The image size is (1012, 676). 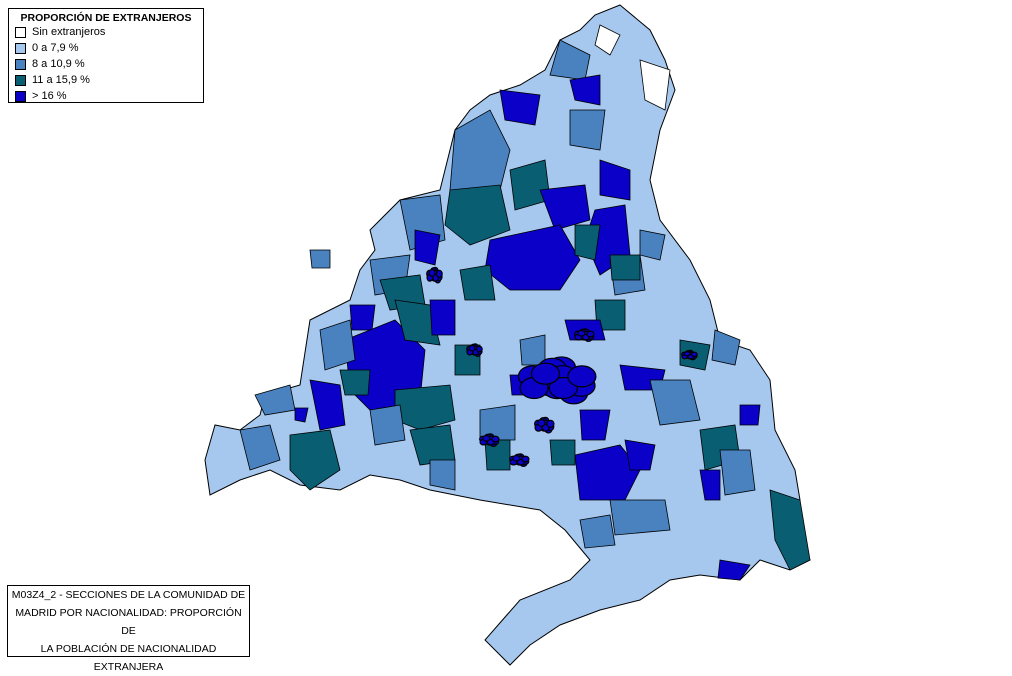 What do you see at coordinates (58, 64) in the screenshot?
I see `legend-label: 8 a 10,9 %` at bounding box center [58, 64].